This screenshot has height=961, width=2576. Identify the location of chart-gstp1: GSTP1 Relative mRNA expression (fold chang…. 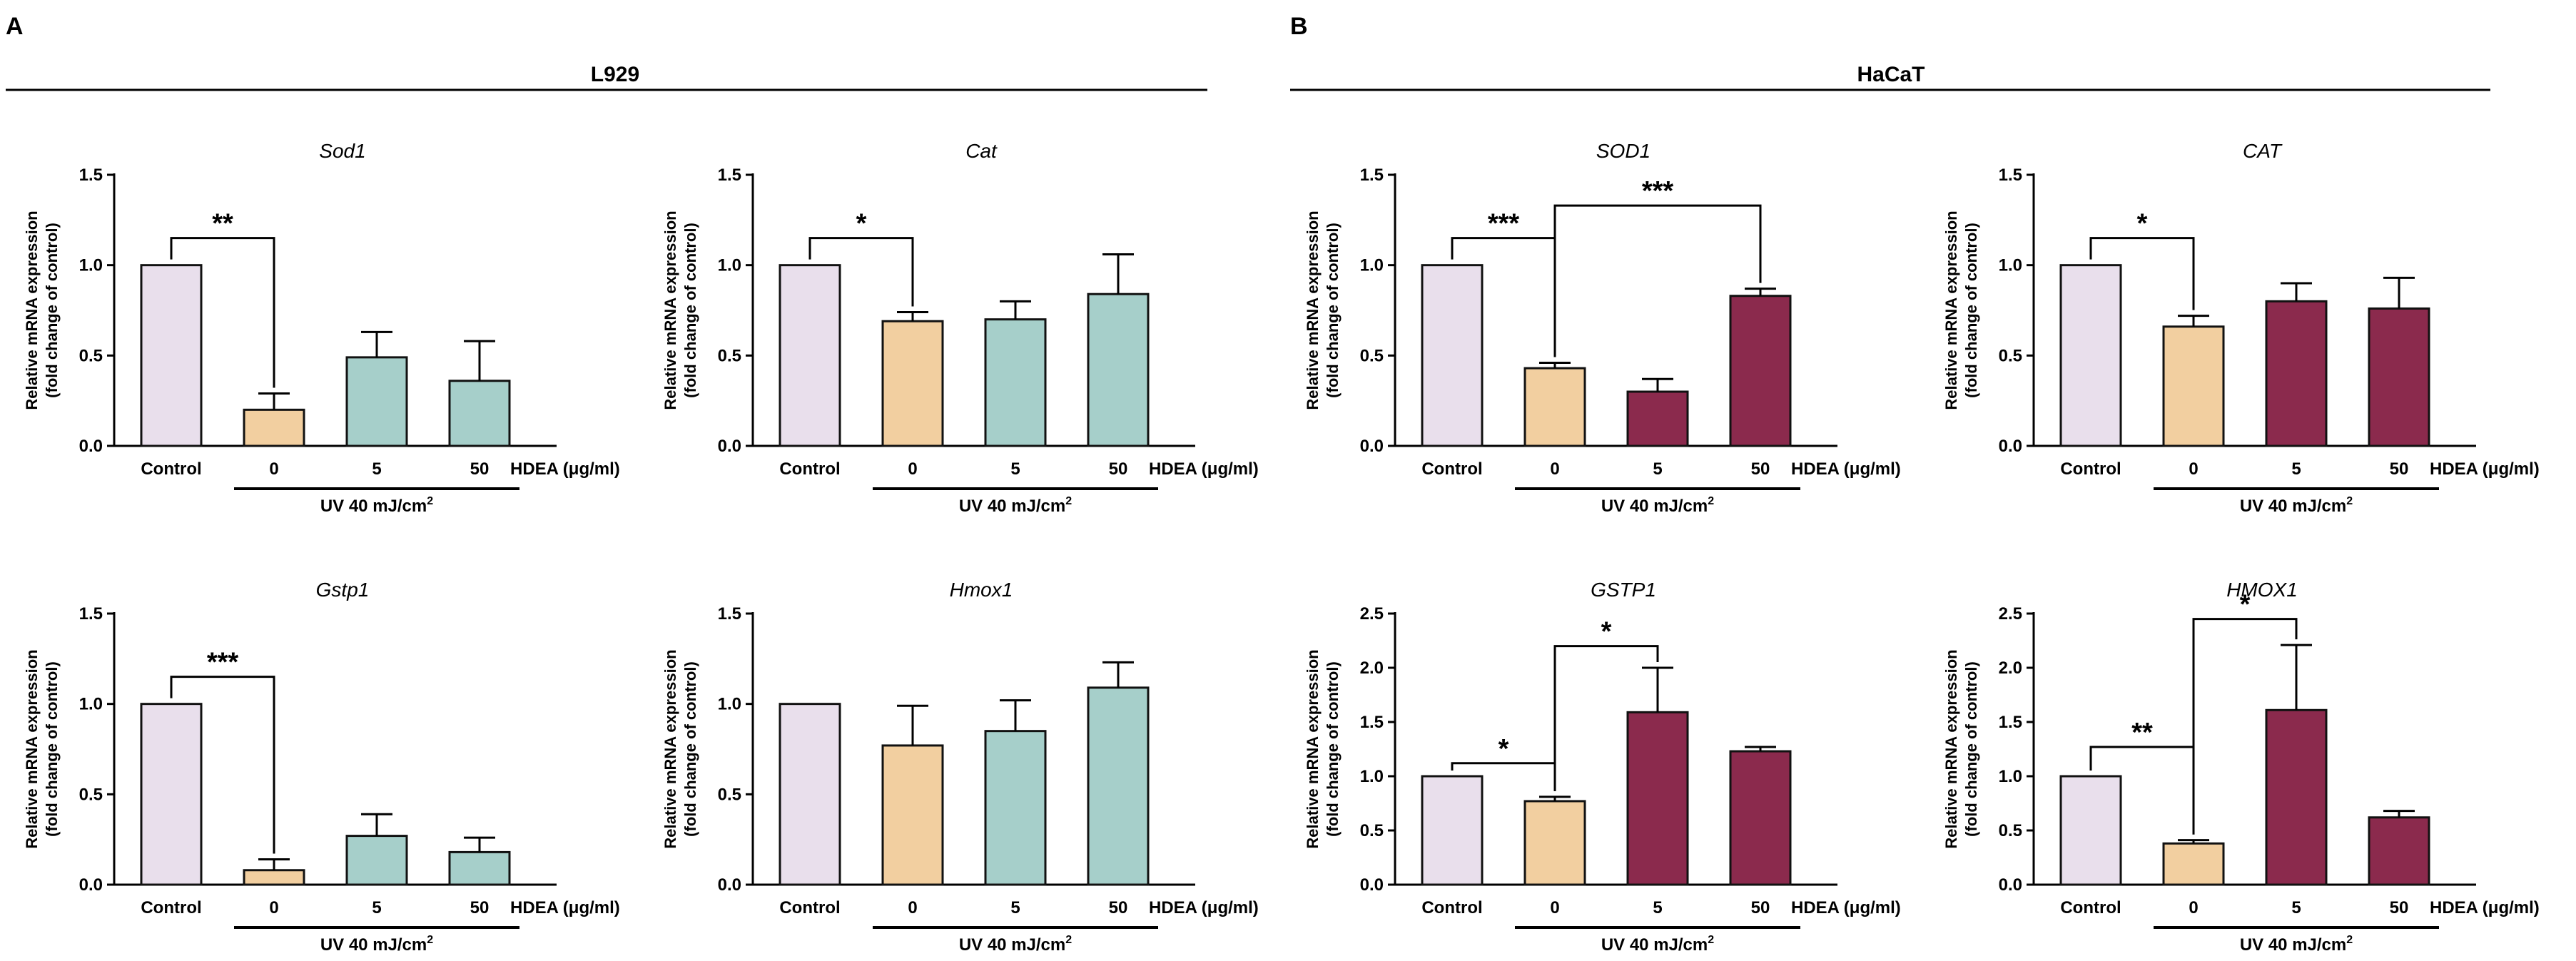
(1602, 767).